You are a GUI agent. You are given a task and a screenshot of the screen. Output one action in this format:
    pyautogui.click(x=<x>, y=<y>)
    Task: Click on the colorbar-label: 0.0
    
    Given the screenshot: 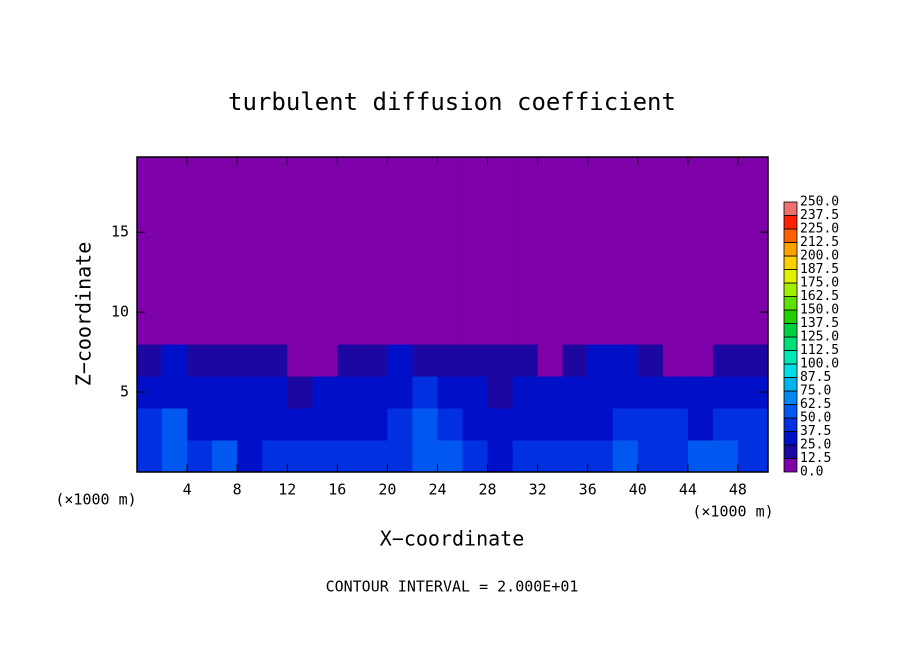 What is the action you would take?
    pyautogui.click(x=811, y=472)
    